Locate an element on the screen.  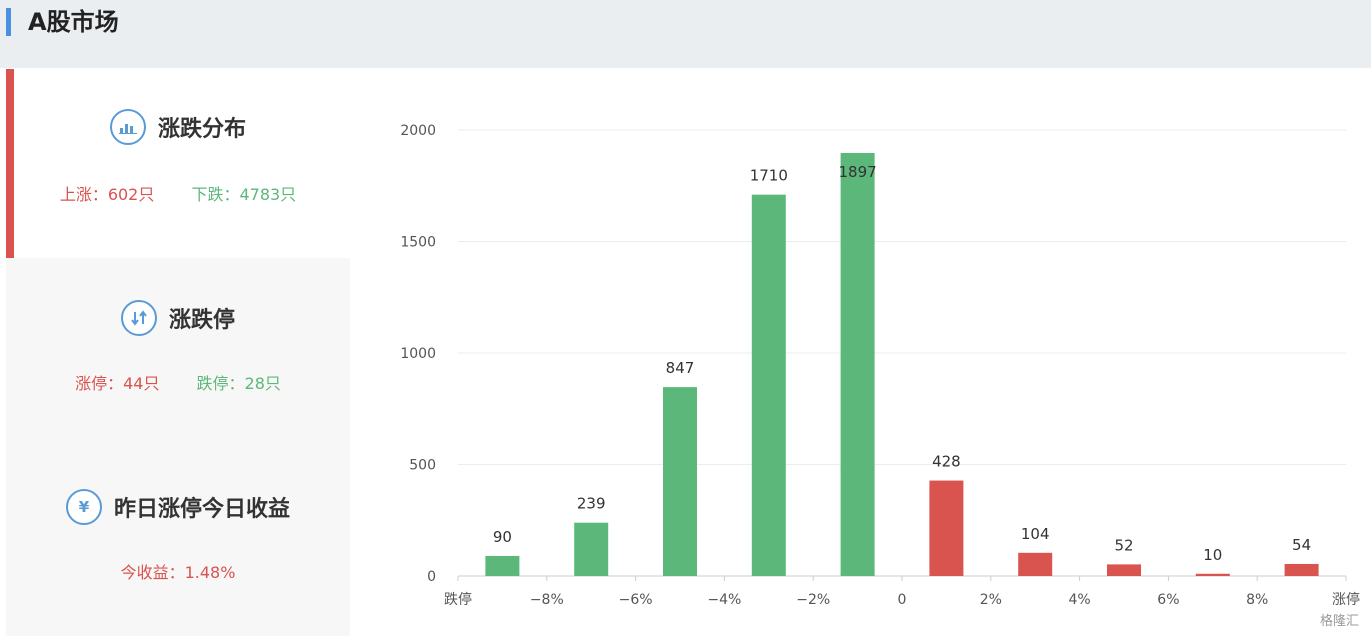
panel-yesterday-limit-return: ¥ 昨日涨停今日收益 今收益：1.48% is located at coordinates (178, 541).